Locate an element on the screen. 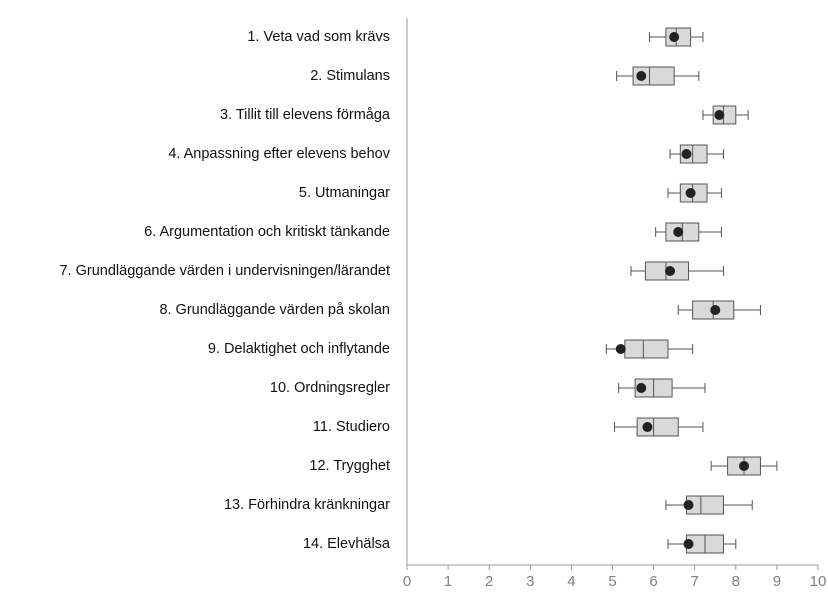 This screenshot has height=592, width=828. x-tick-label: 5 is located at coordinates (612, 581).